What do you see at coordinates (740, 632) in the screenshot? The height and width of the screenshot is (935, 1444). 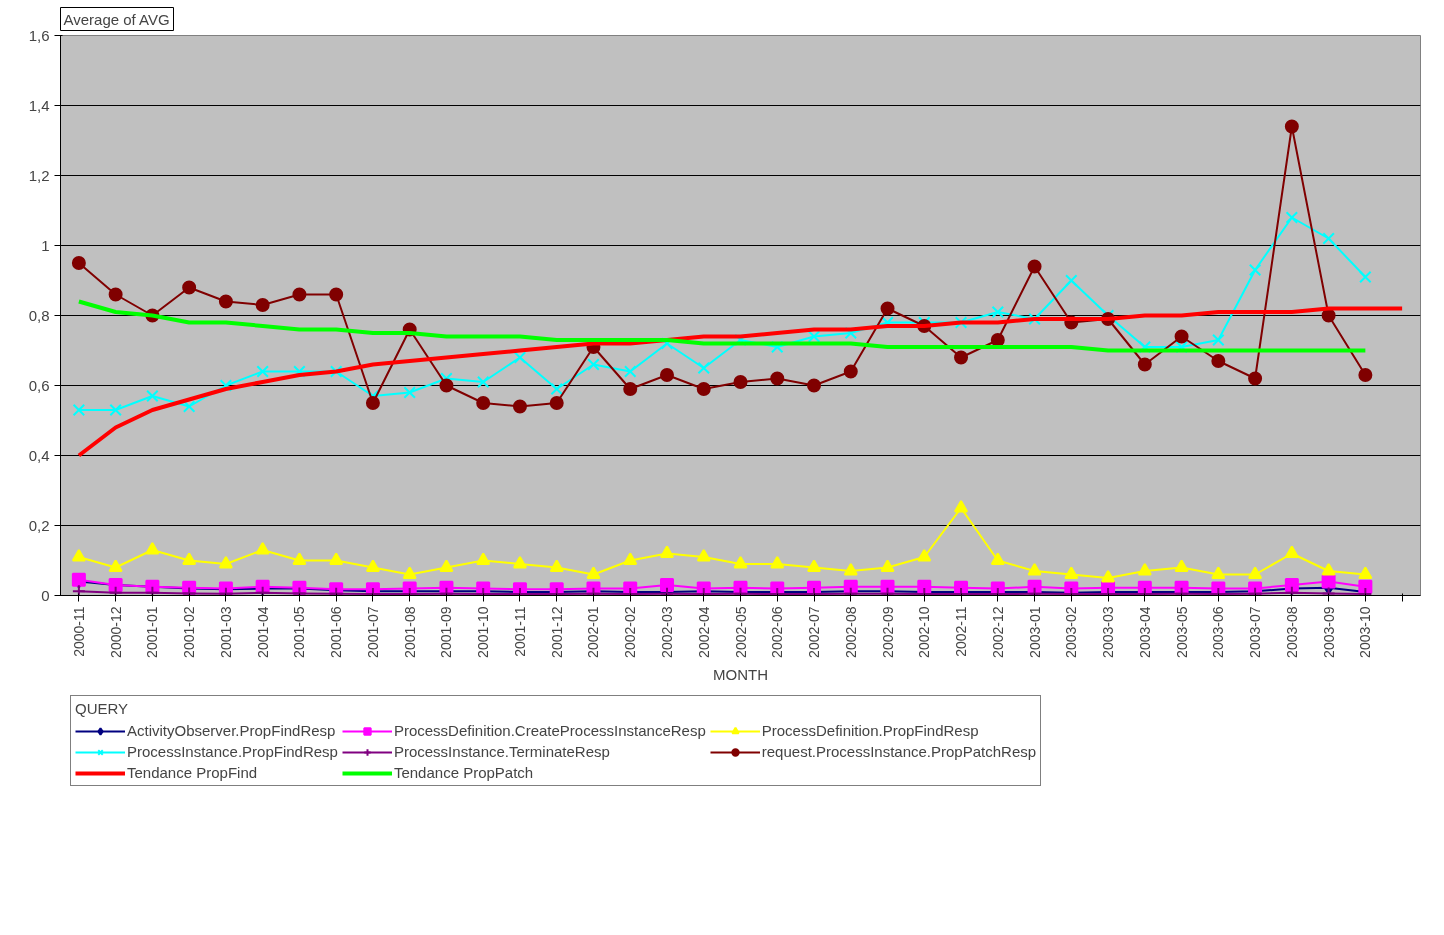 I see `x-tick-label: 2002-05` at bounding box center [740, 632].